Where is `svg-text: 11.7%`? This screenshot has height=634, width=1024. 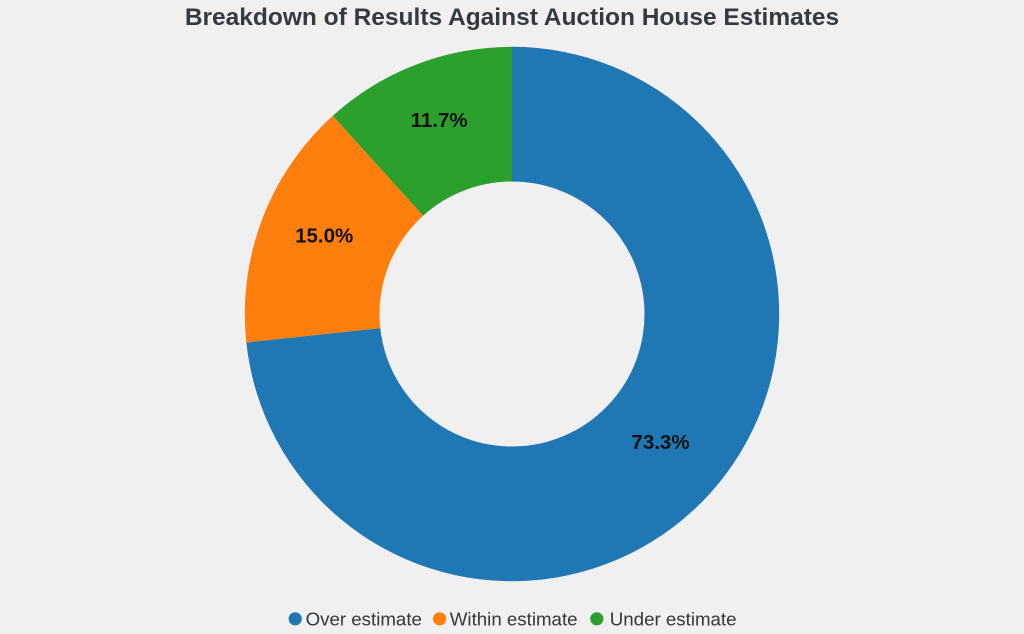 svg-text: 11.7% is located at coordinates (439, 120).